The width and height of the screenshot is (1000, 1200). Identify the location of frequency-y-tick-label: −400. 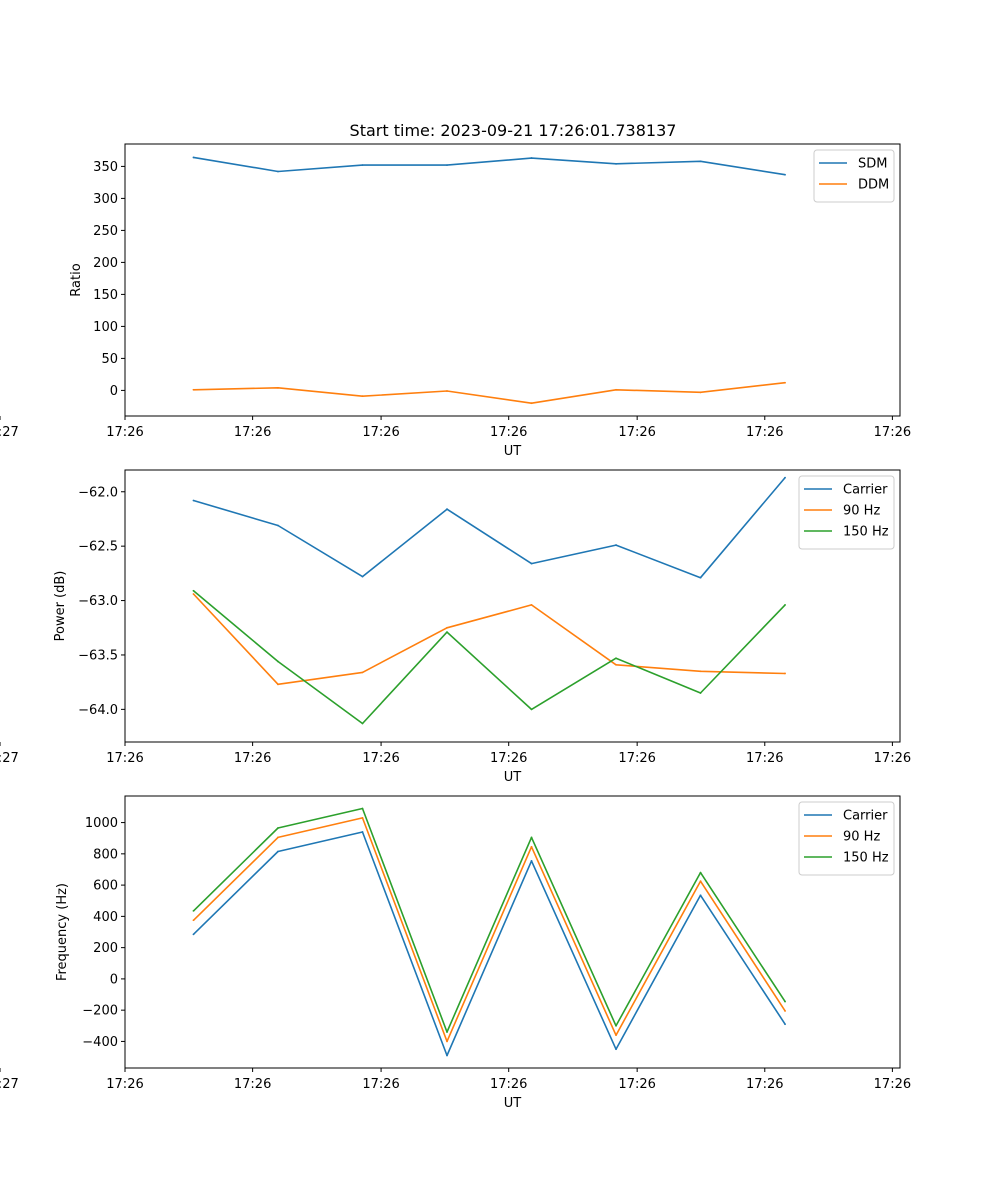
(100, 1042).